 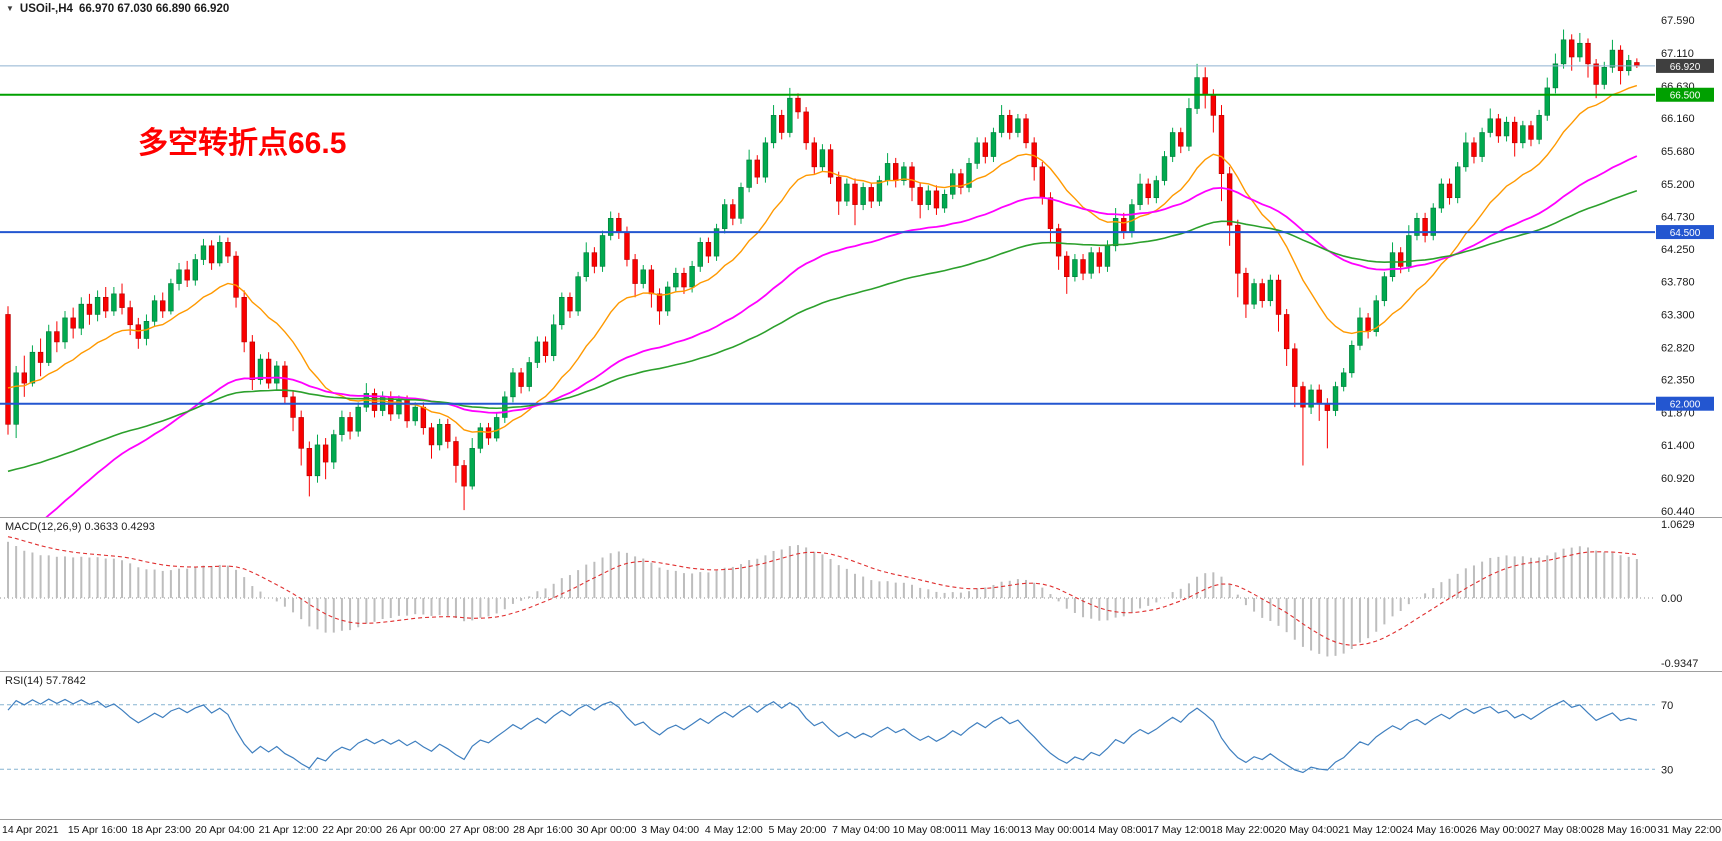 What do you see at coordinates (1678, 315) in the screenshot?
I see `price-scale-label: 63.300` at bounding box center [1678, 315].